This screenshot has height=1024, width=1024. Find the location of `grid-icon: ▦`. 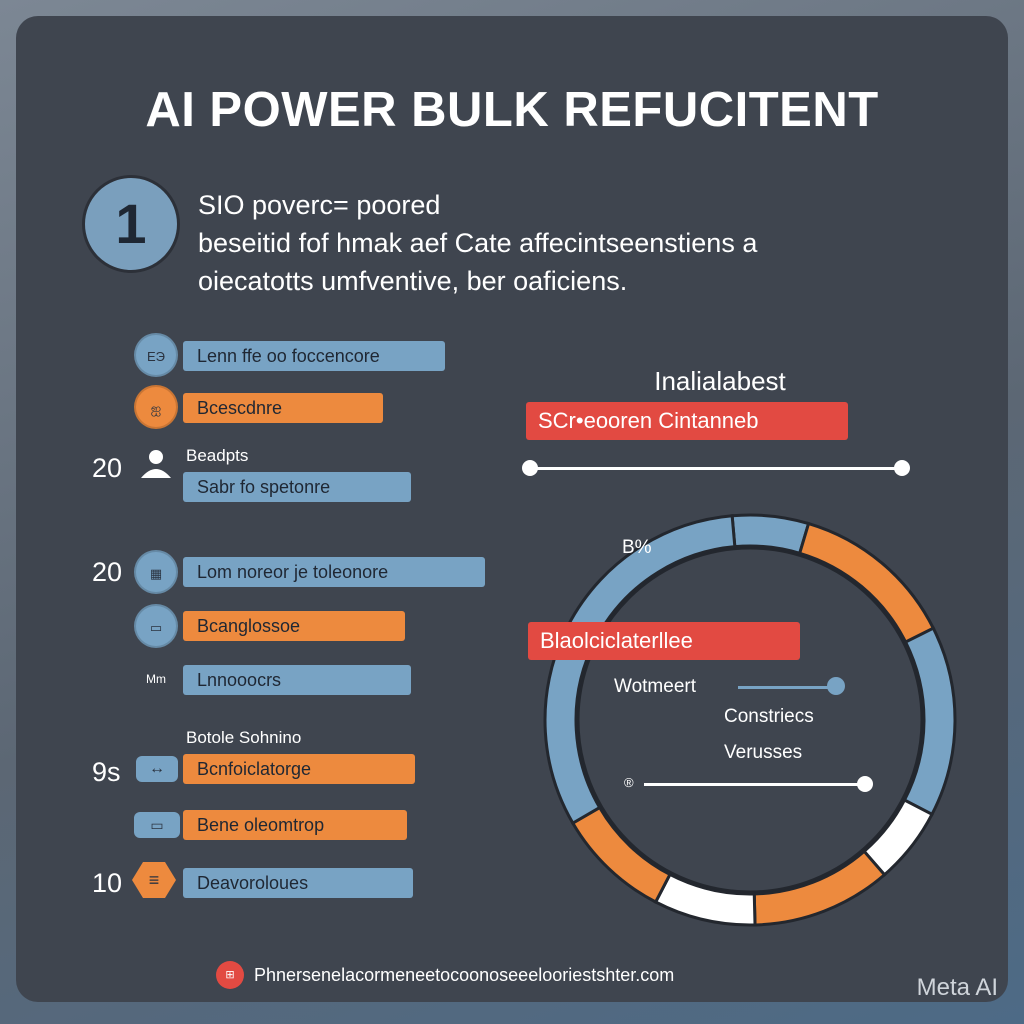

grid-icon: ▦ is located at coordinates (156, 572).